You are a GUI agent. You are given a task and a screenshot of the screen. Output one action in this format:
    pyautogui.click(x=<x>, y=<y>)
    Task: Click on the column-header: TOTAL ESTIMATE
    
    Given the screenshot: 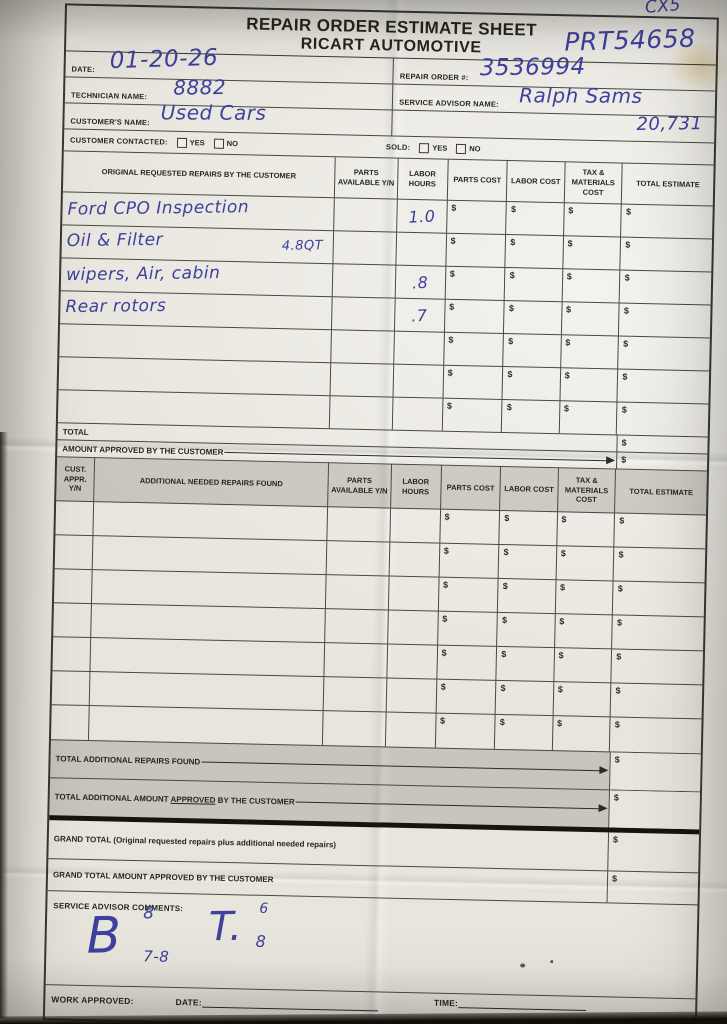 What is the action you would take?
    pyautogui.click(x=660, y=491)
    